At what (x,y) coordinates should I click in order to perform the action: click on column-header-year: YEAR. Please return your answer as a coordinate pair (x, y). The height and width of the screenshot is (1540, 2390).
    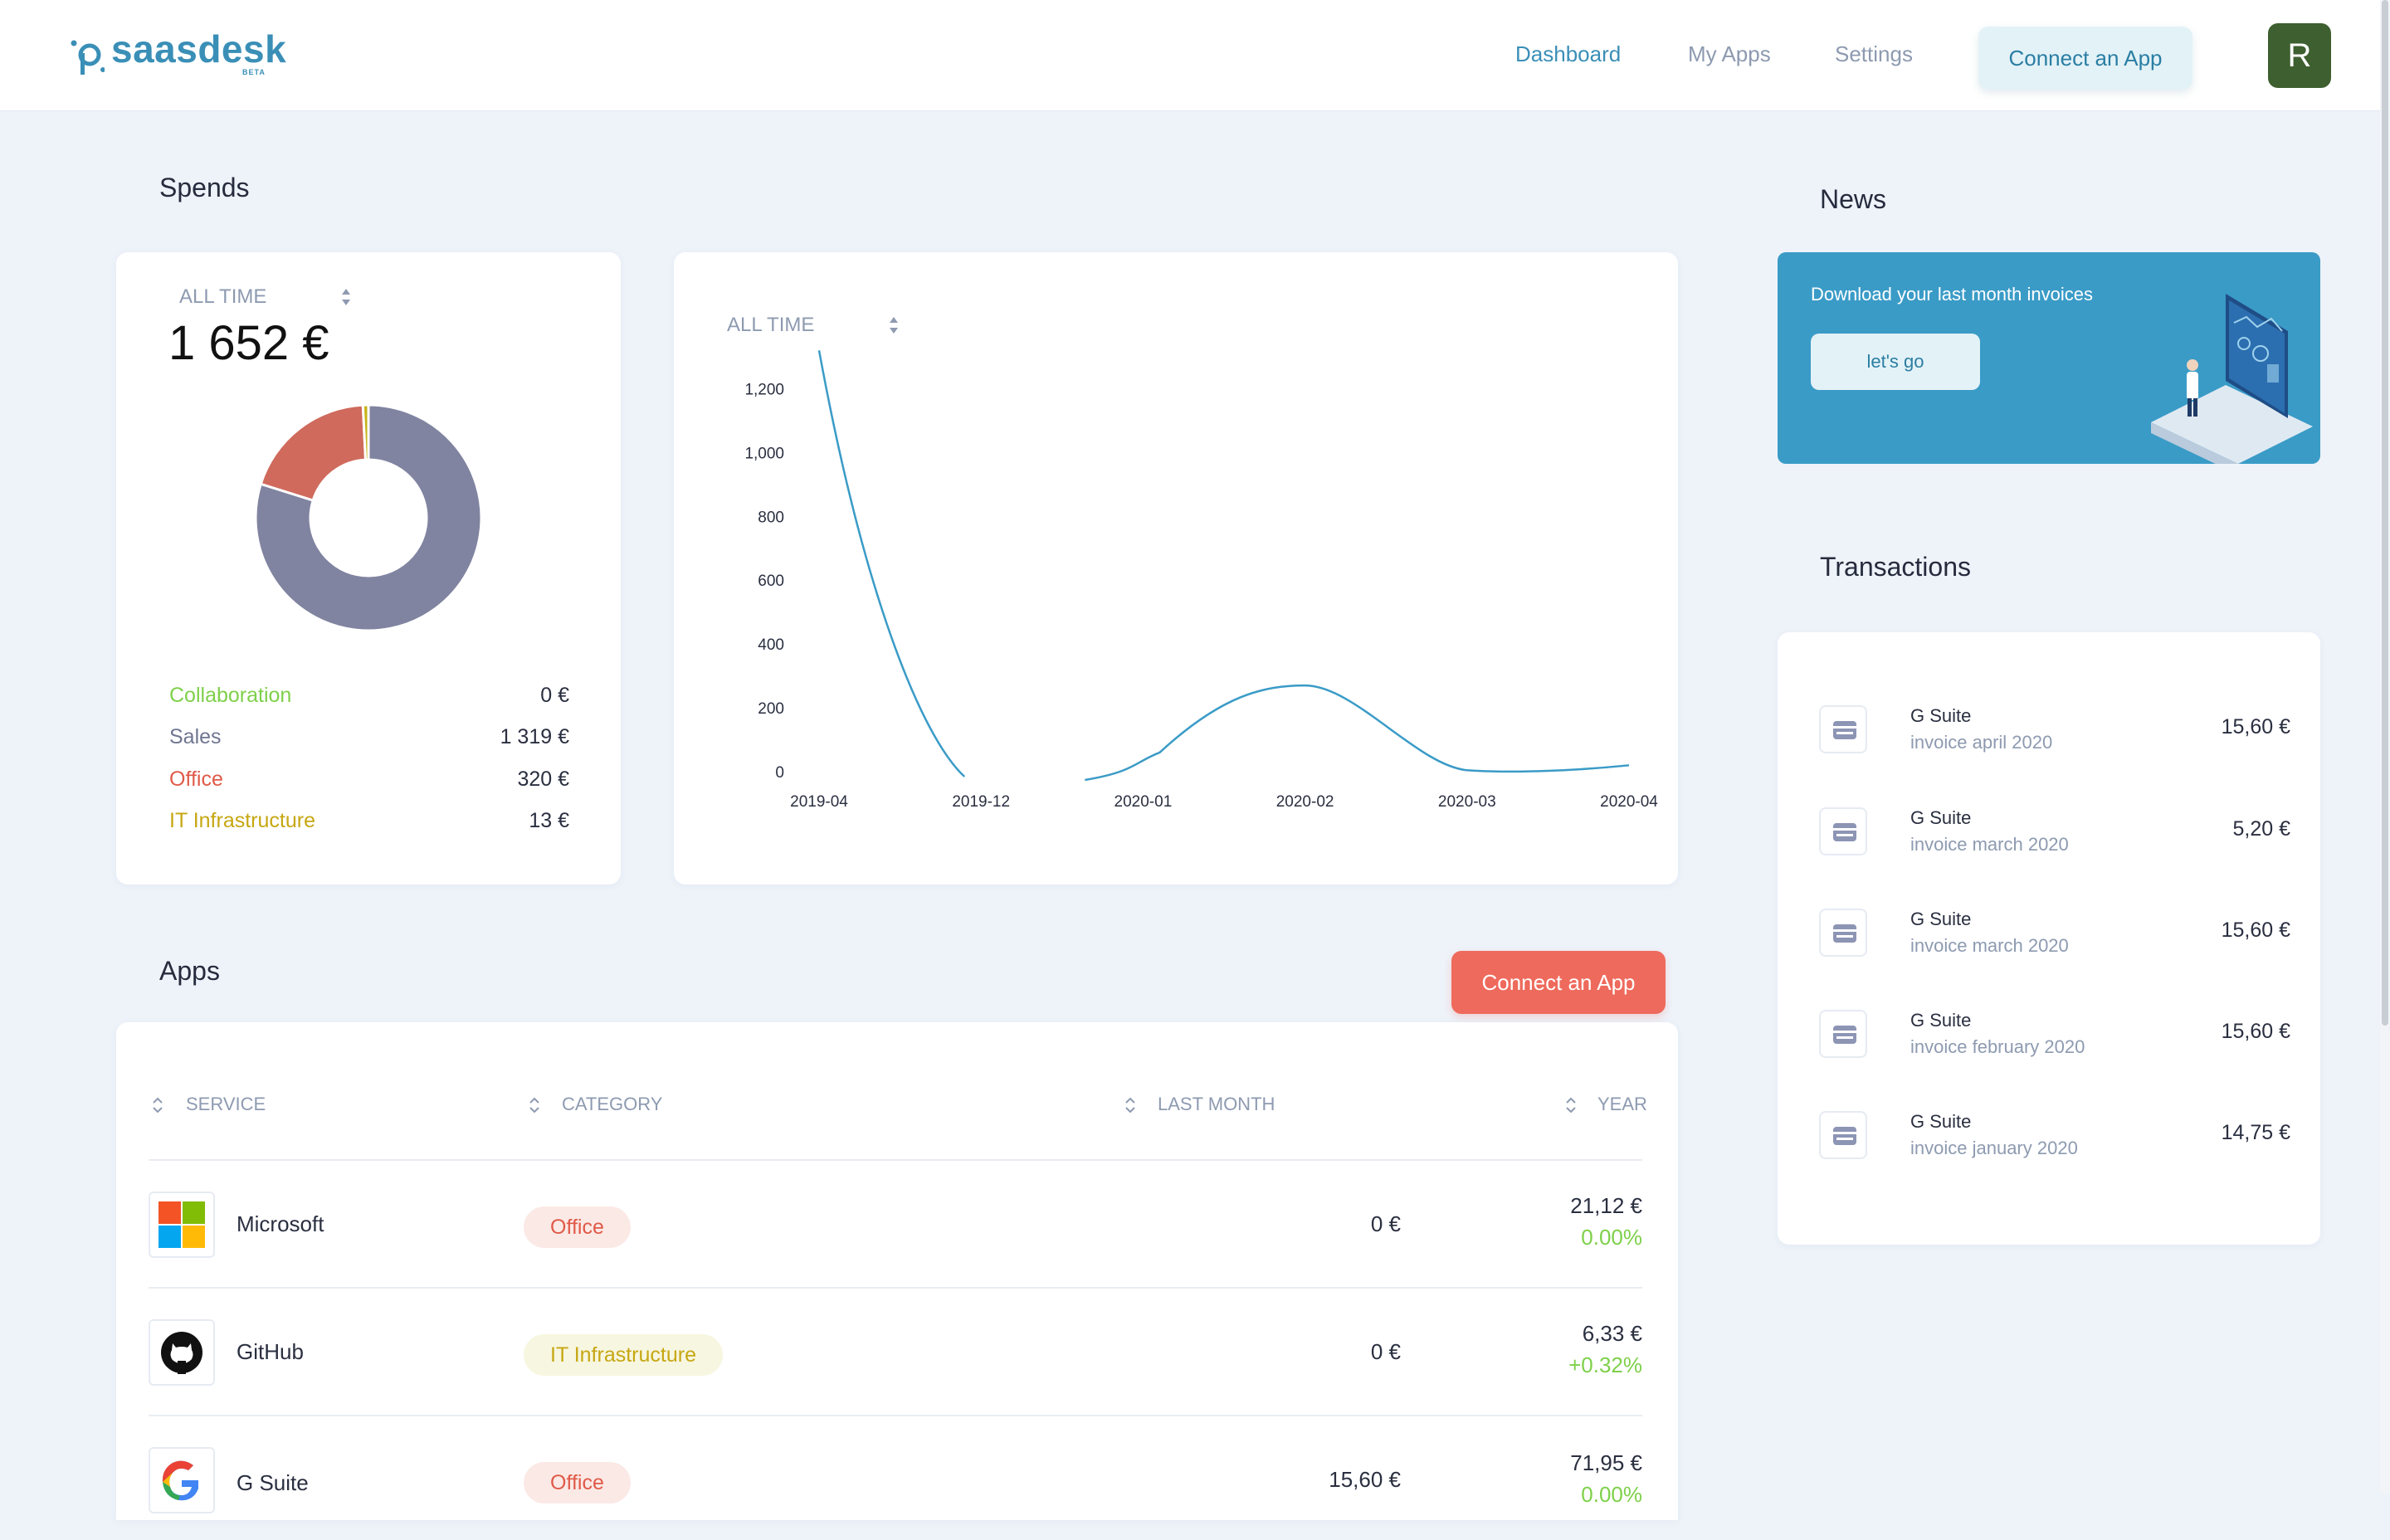
    Looking at the image, I should click on (1622, 1104).